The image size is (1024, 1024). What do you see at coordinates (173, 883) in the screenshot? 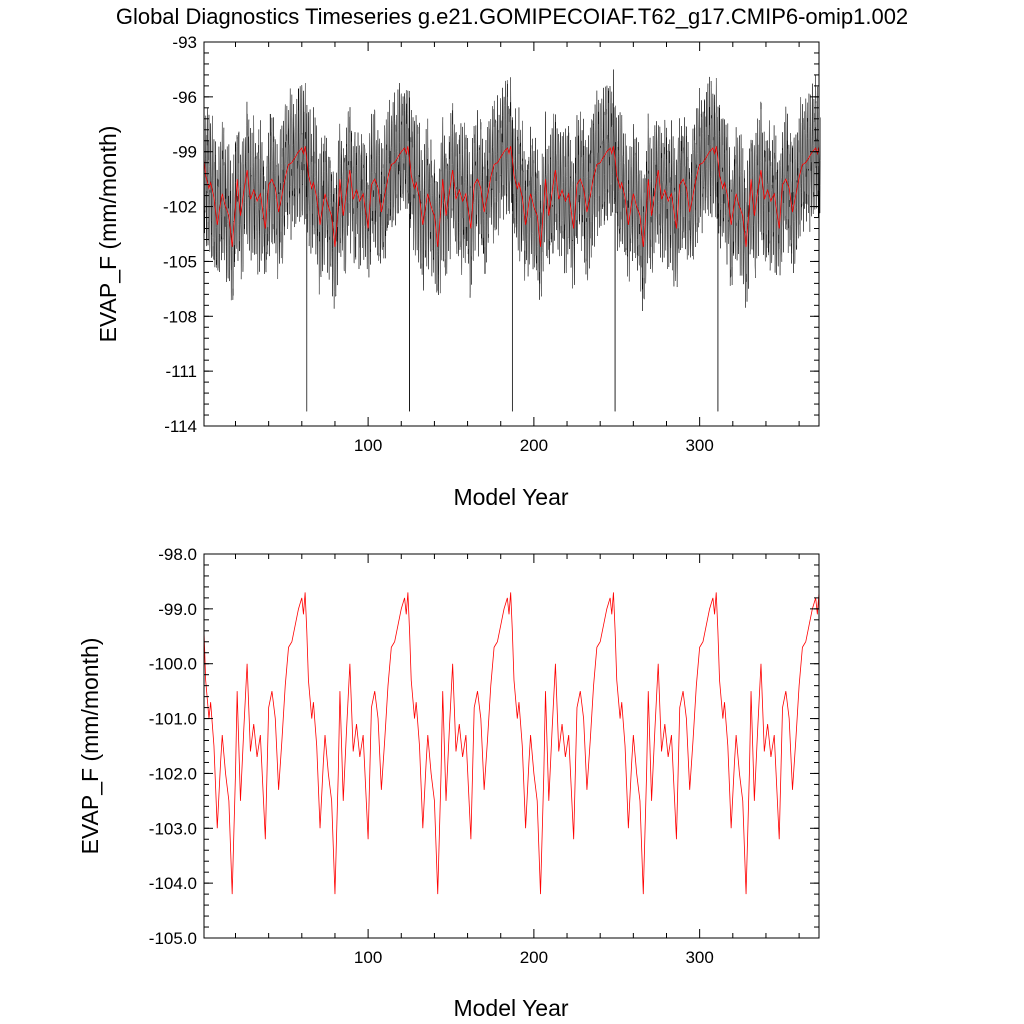
I see `bottom-ytick-label: -104.0` at bounding box center [173, 883].